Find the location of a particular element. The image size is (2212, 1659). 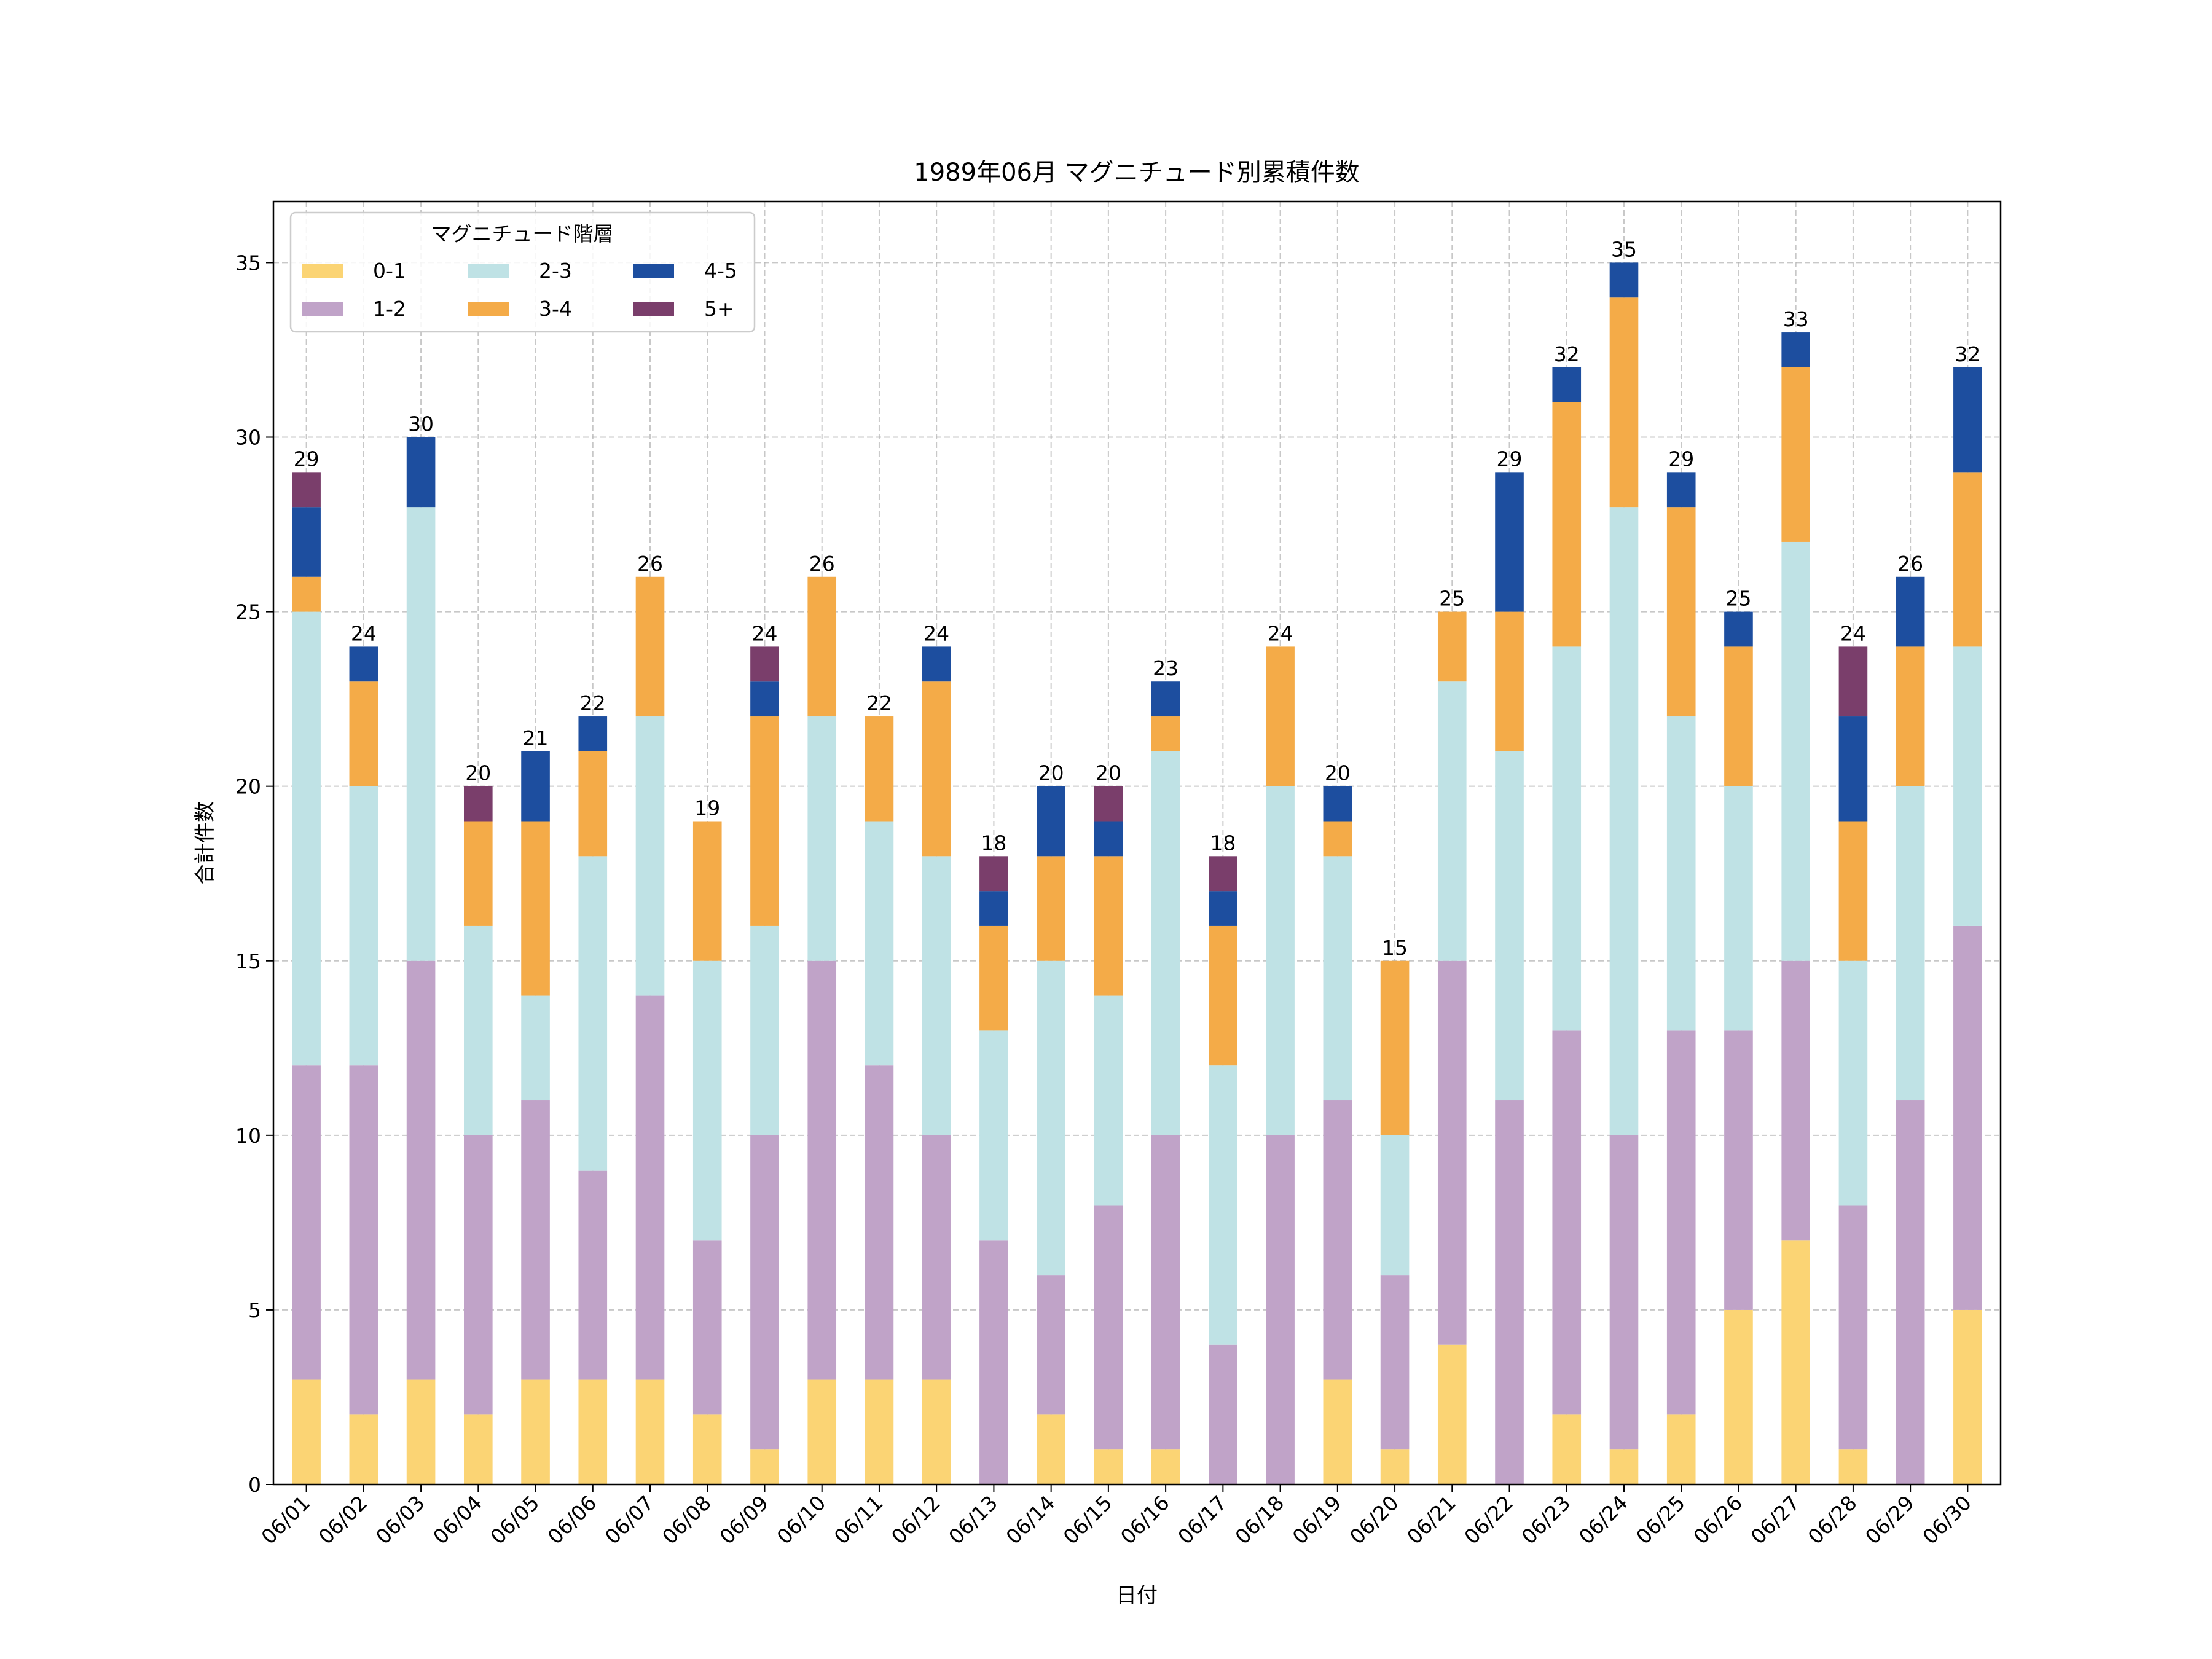

legend-label: 0-1 is located at coordinates (389, 271).